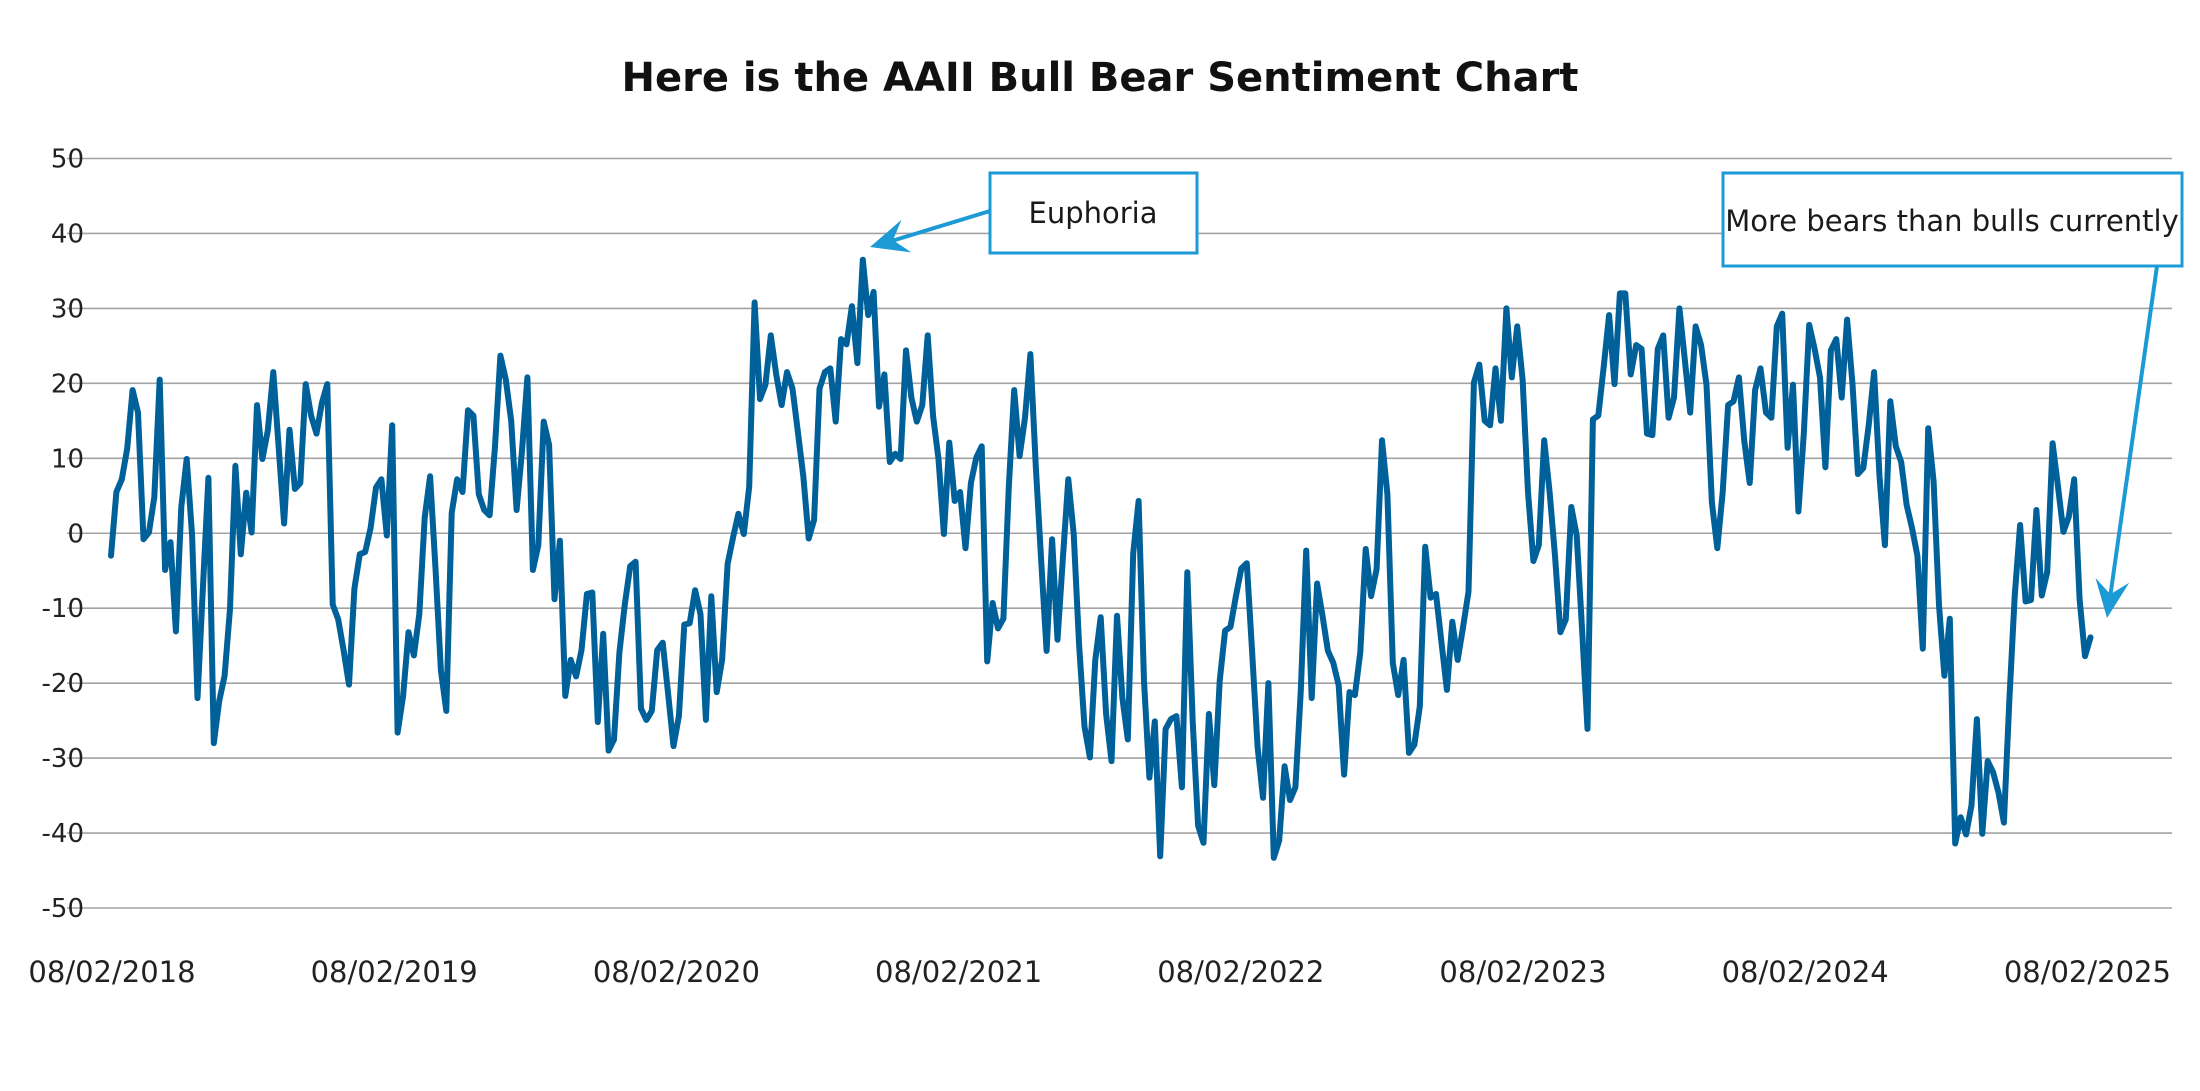 The image size is (2200, 1091). What do you see at coordinates (63, 535) in the screenshot?
I see `y-axis-labels: 50 40 30 20 10 0 -10 -20 -30 -40 -50` at bounding box center [63, 535].